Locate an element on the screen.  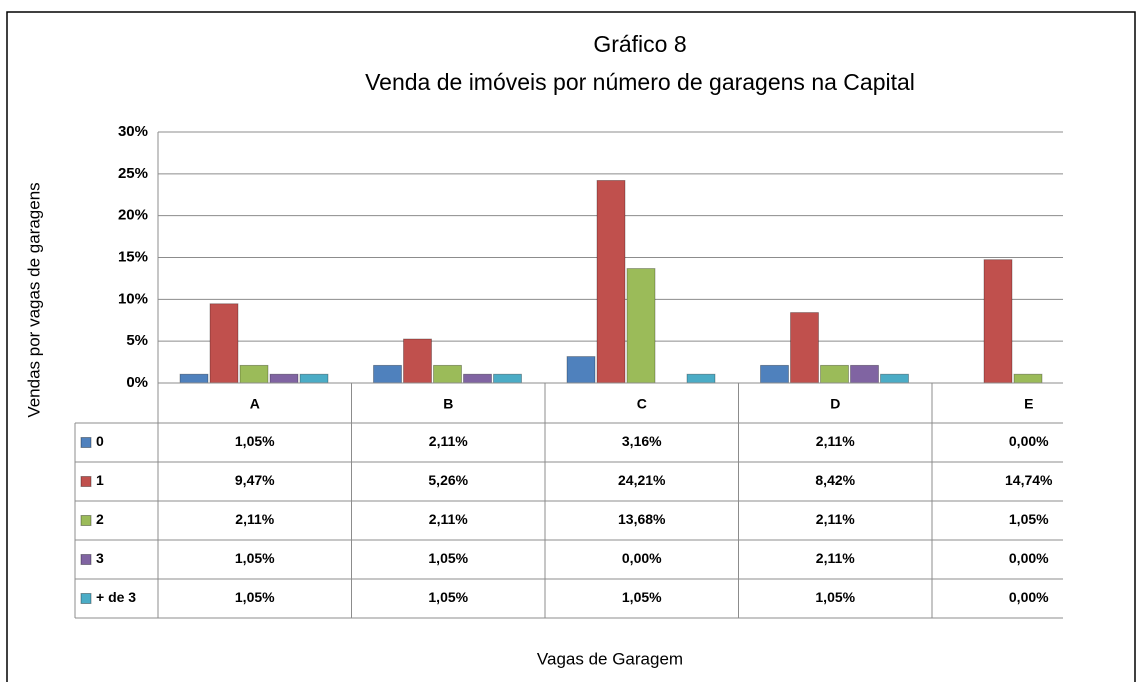
x-tick-label: A is located at coordinates (255, 404).